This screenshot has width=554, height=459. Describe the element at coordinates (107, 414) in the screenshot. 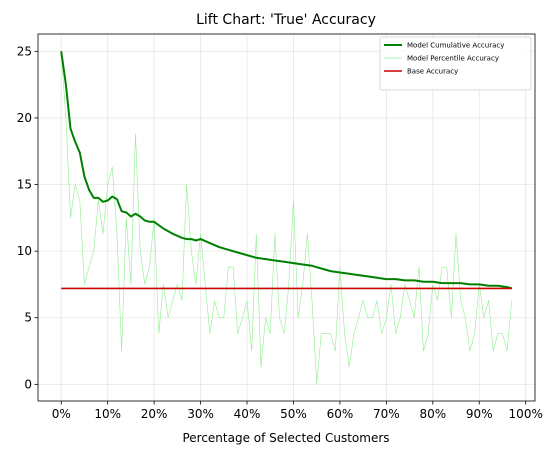

I see `x-tick-label: 10%` at that location.